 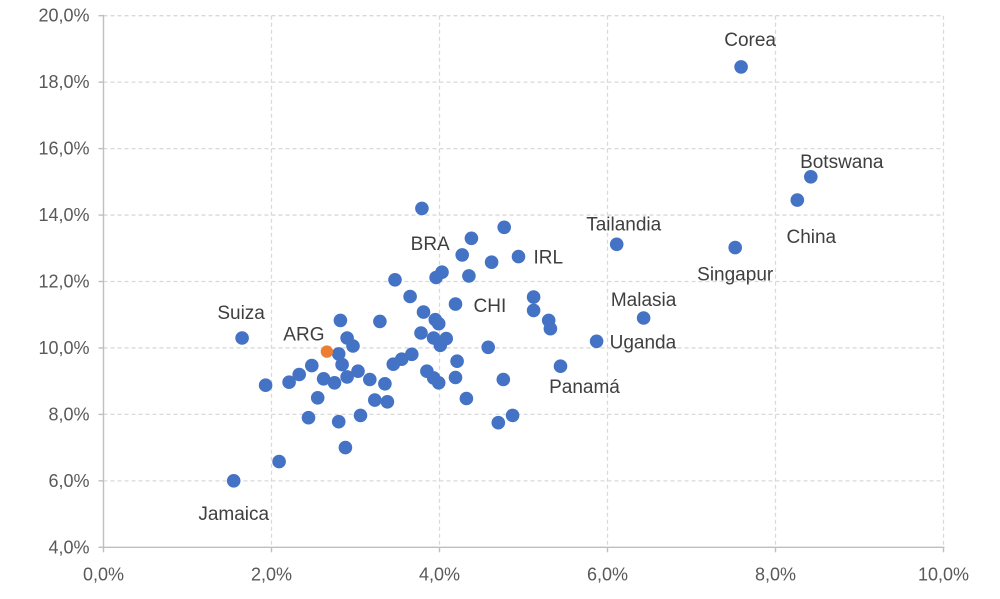 What do you see at coordinates (735, 275) in the screenshot?
I see `point-label: Singapur` at bounding box center [735, 275].